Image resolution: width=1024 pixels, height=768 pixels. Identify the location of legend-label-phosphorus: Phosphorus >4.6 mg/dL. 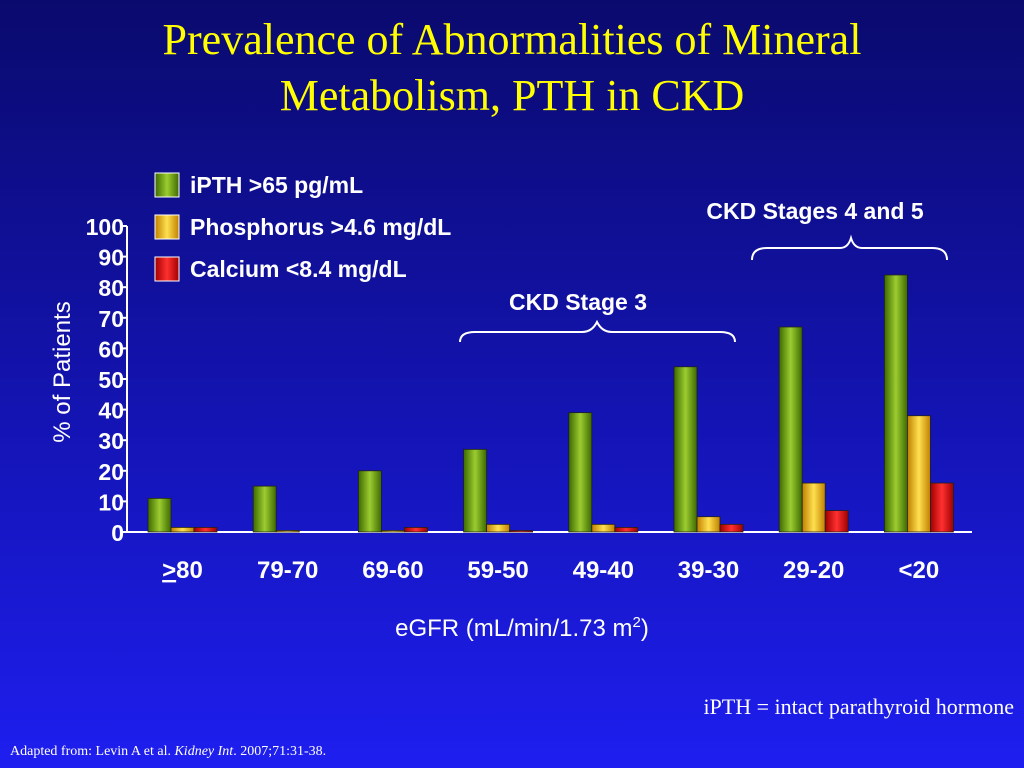
(320, 227).